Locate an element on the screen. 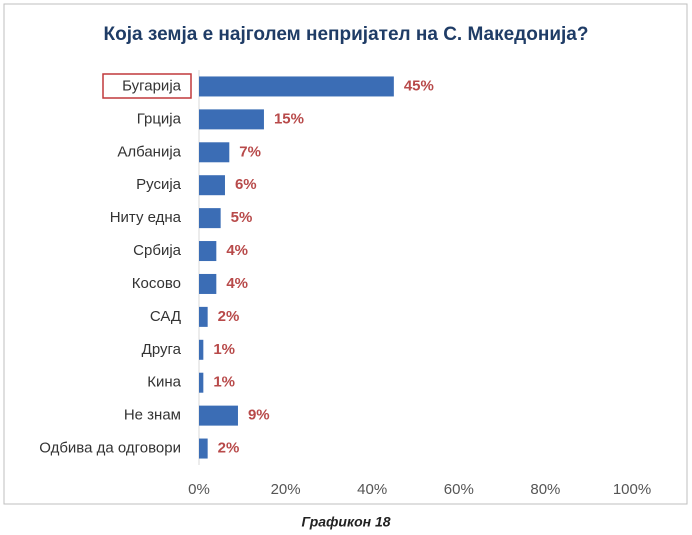  x-tick-label: 60% is located at coordinates (459, 489).